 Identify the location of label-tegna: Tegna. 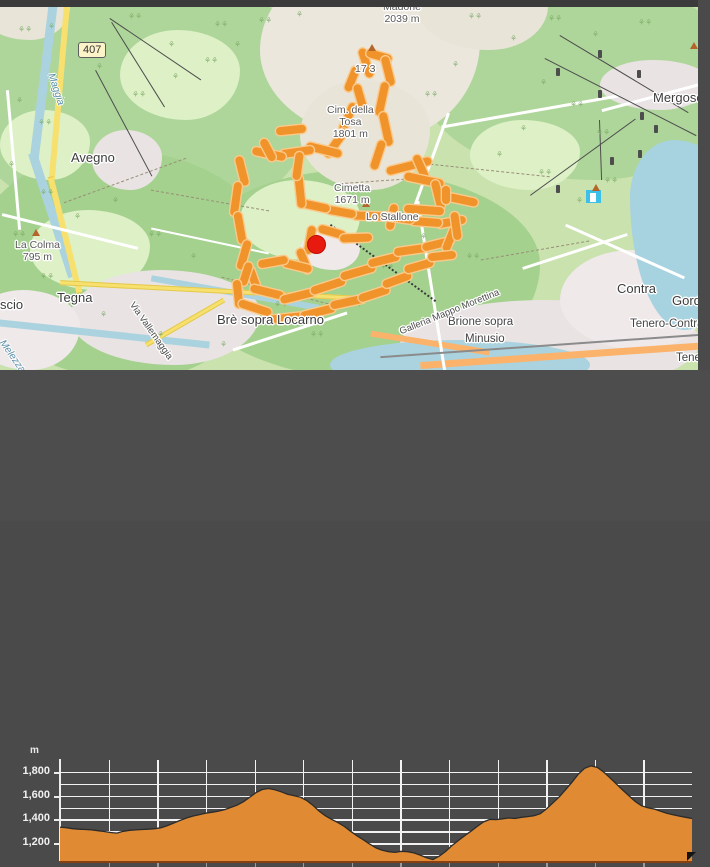
(75, 297).